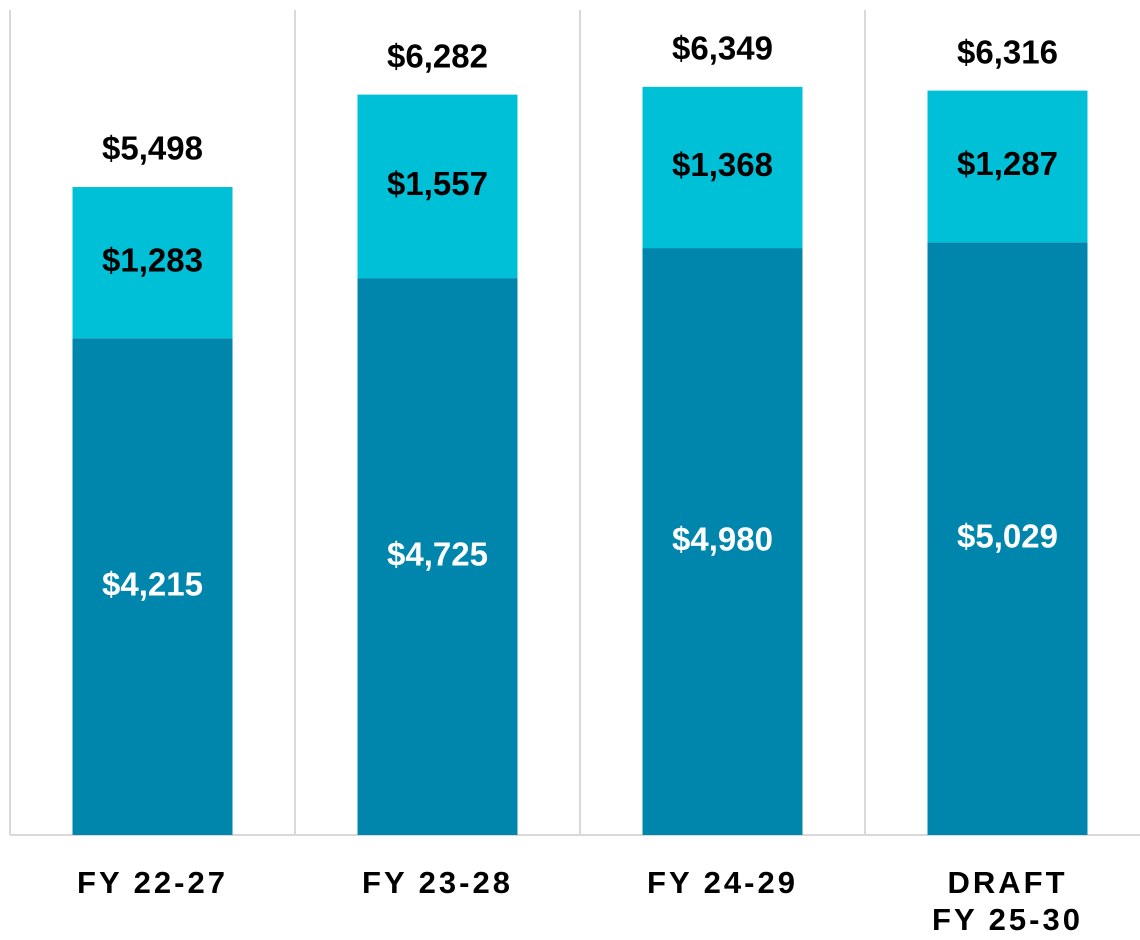 The width and height of the screenshot is (1140, 940). I want to click on total-label: $6,316, so click(1007, 51).